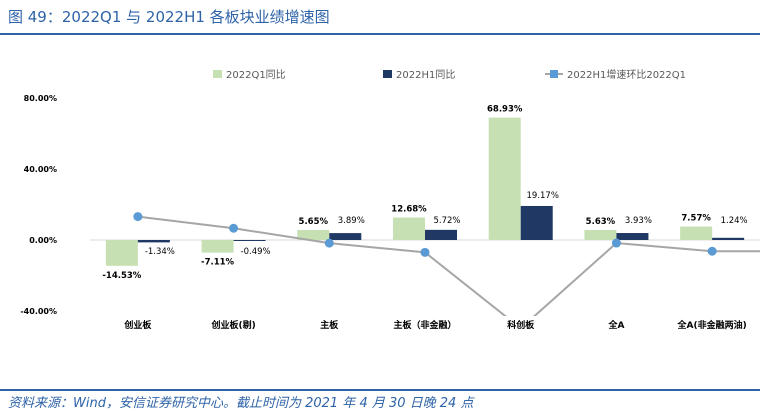  What do you see at coordinates (169, 17) in the screenshot?
I see `figure-title: 图 49：2022Q1 与 2022H1 各板块业绩增速图` at bounding box center [169, 17].